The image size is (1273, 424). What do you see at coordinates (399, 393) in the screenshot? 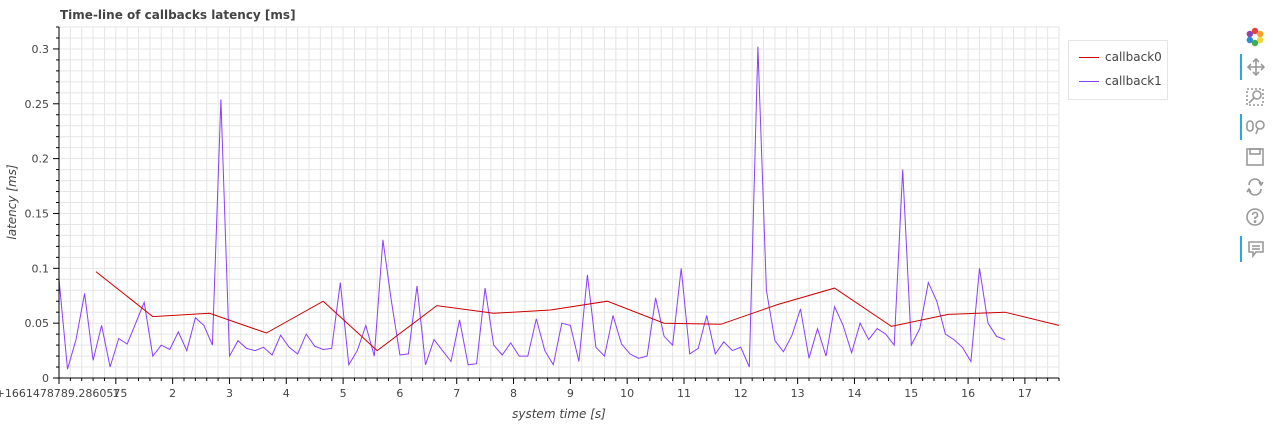
I see `x-tick-label: 6` at bounding box center [399, 393].